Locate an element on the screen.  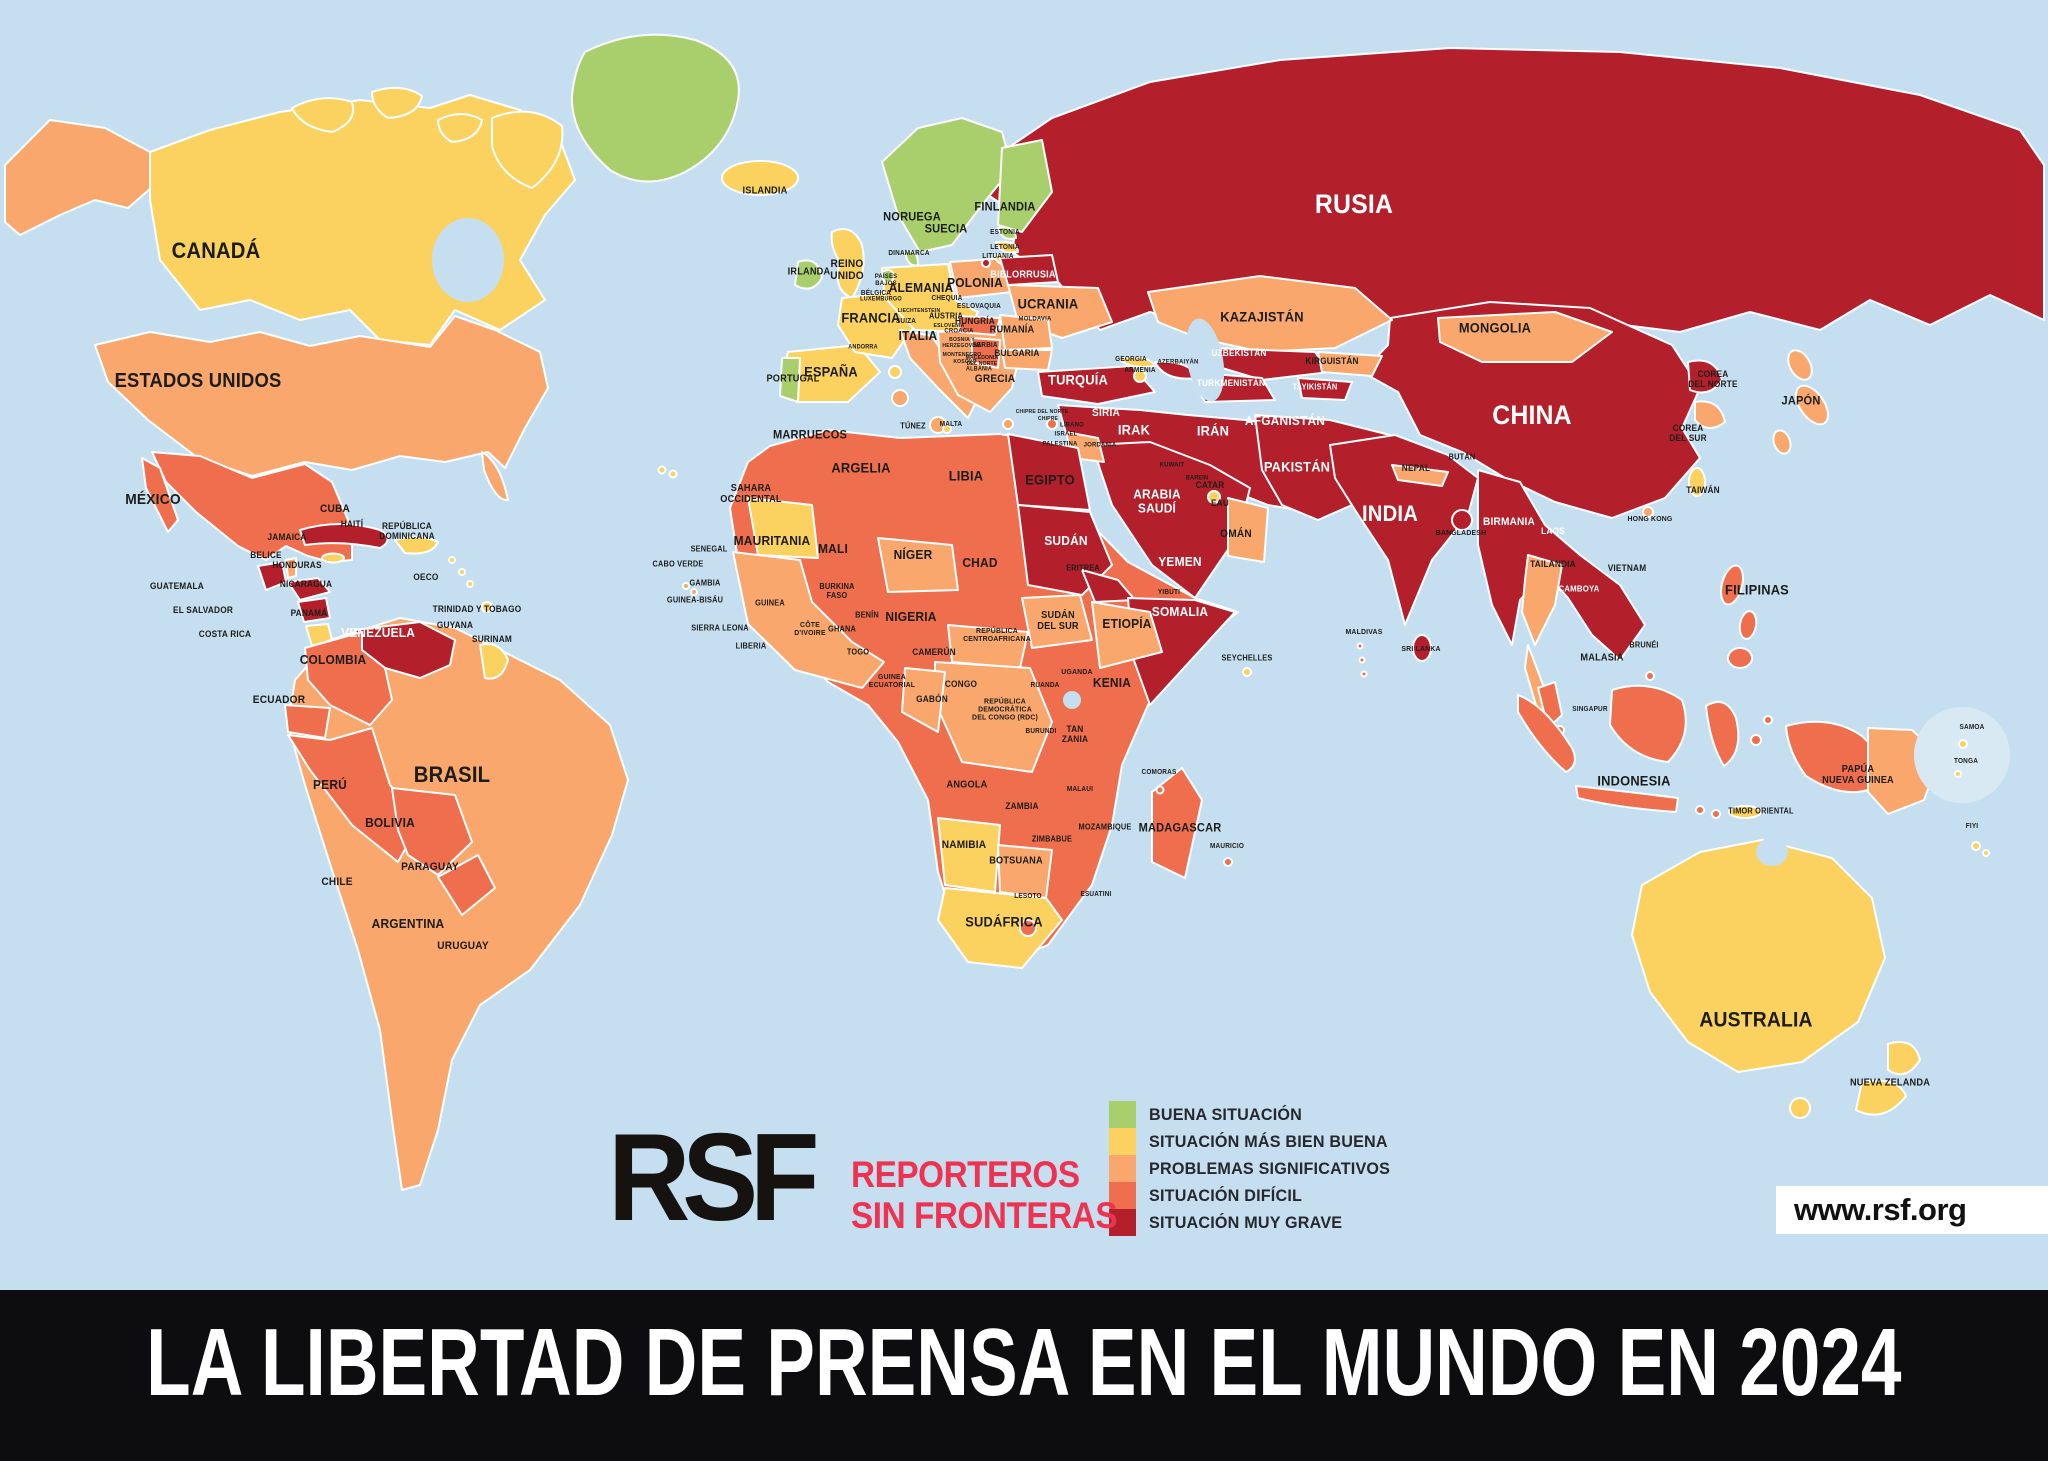
country-shape-finlandia is located at coordinates (1025, 186).